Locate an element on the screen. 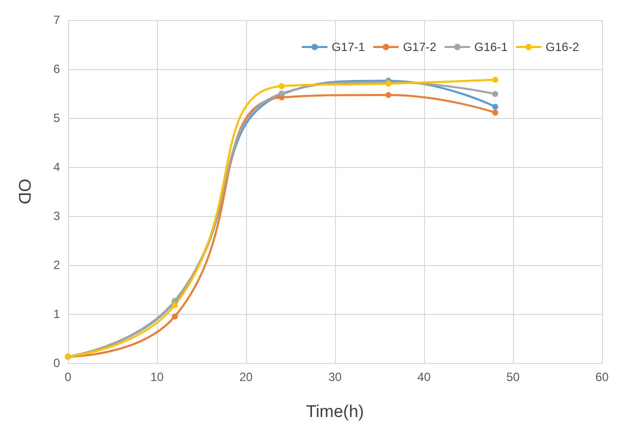 The image size is (622, 443). legend-label: G17-1 is located at coordinates (349, 47).